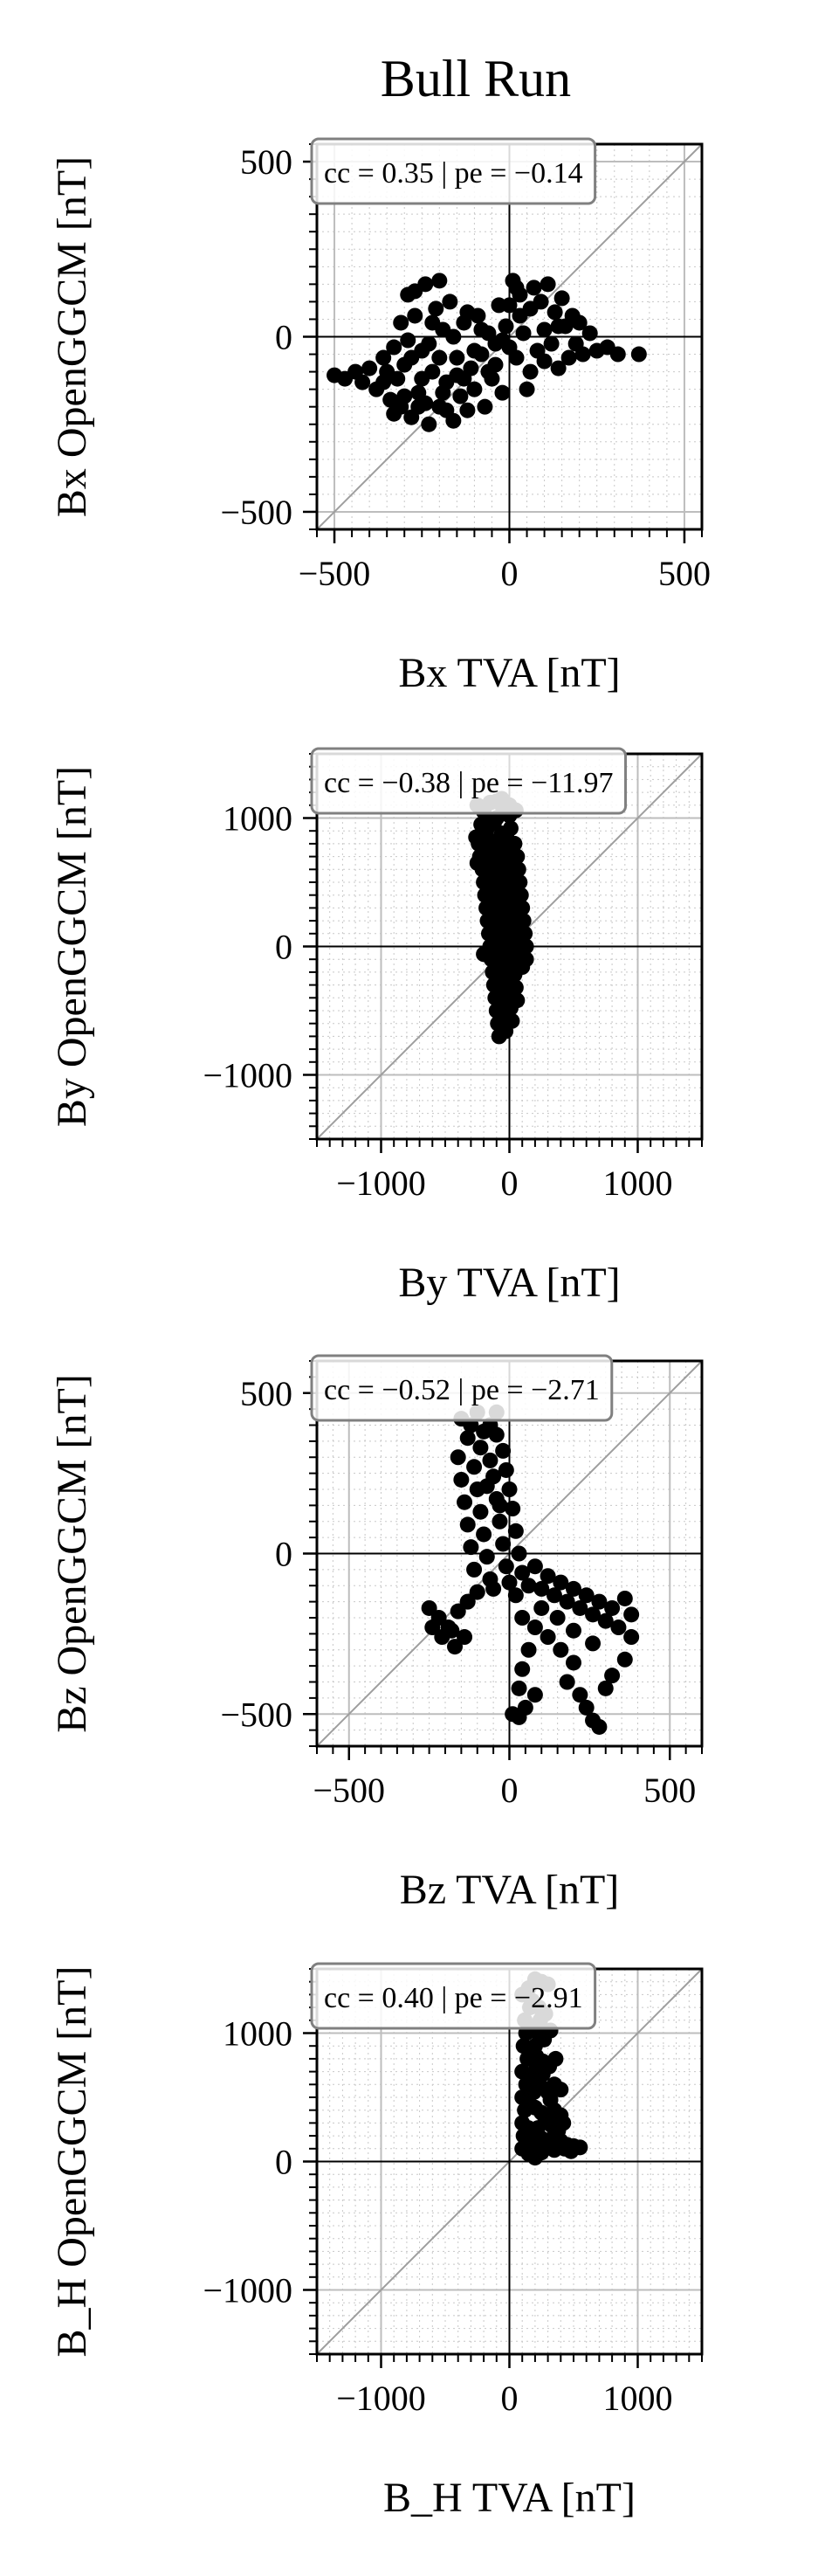 The width and height of the screenshot is (825, 2576). What do you see at coordinates (509, 2498) in the screenshot?
I see `x-axis-label: B_H TVA [nT]` at bounding box center [509, 2498].